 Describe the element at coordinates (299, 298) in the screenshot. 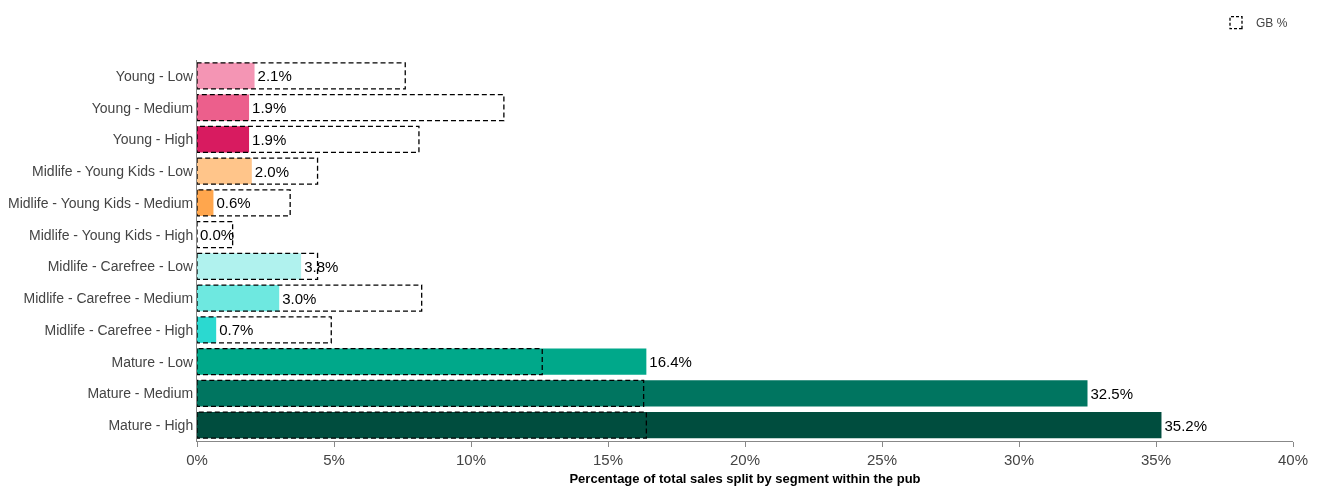

I see `data-label: 3.0%` at that location.